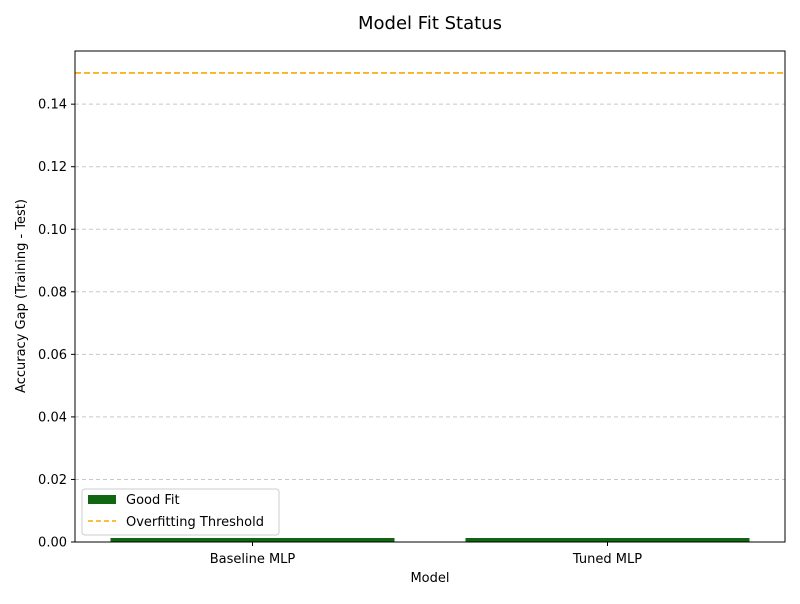 The width and height of the screenshot is (800, 604). What do you see at coordinates (429, 578) in the screenshot?
I see `x-axis-label: Model` at bounding box center [429, 578].